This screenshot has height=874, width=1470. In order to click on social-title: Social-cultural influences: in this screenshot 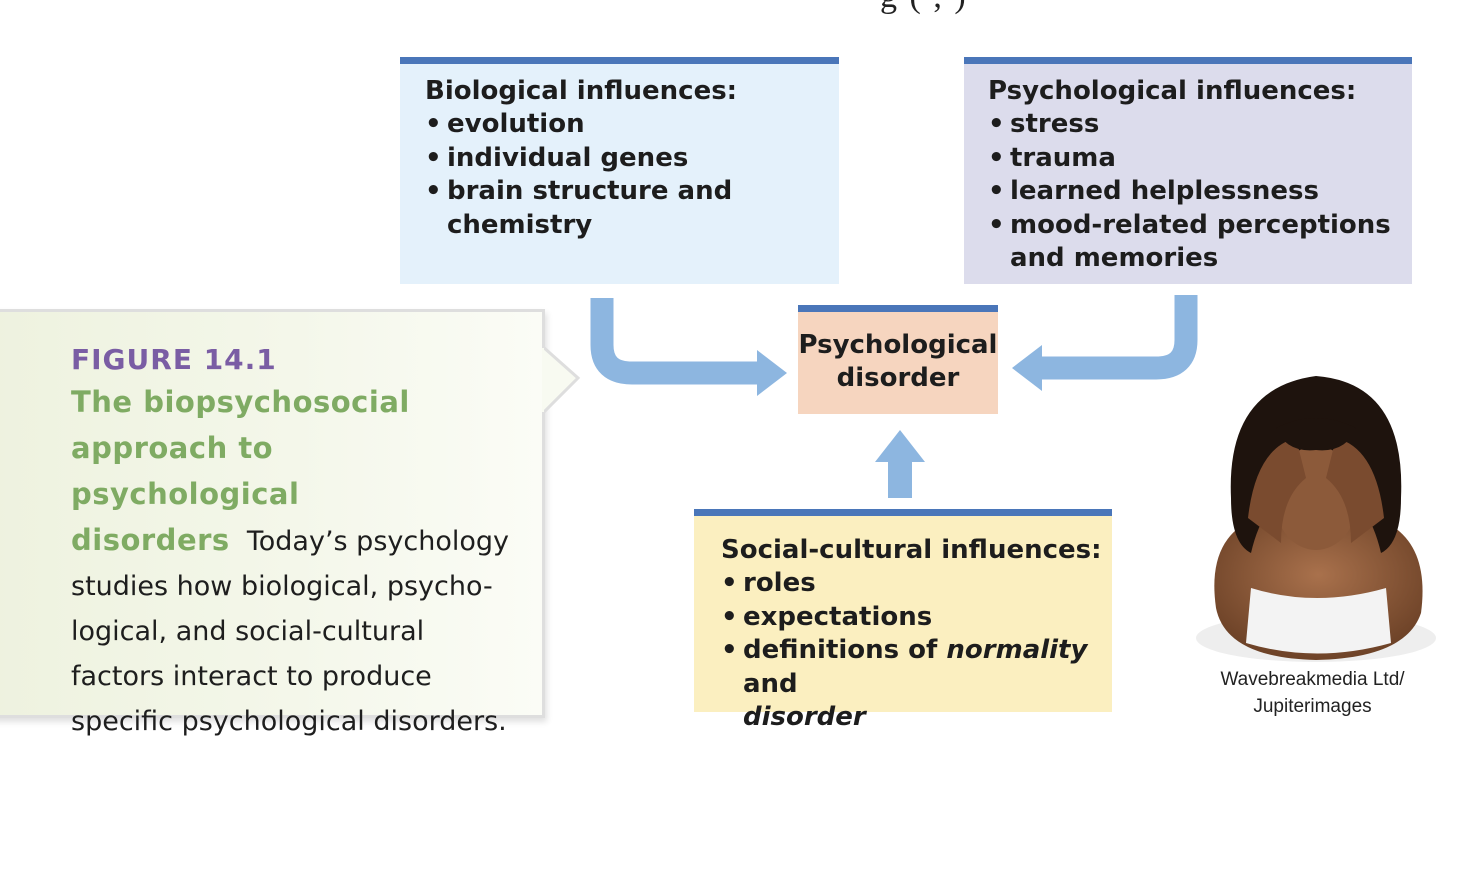, I will do `click(911, 550)`.